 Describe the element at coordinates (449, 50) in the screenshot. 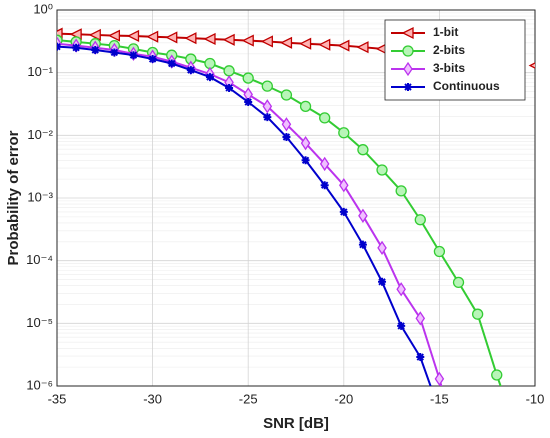

I see `legend-label: 2-bits` at that location.